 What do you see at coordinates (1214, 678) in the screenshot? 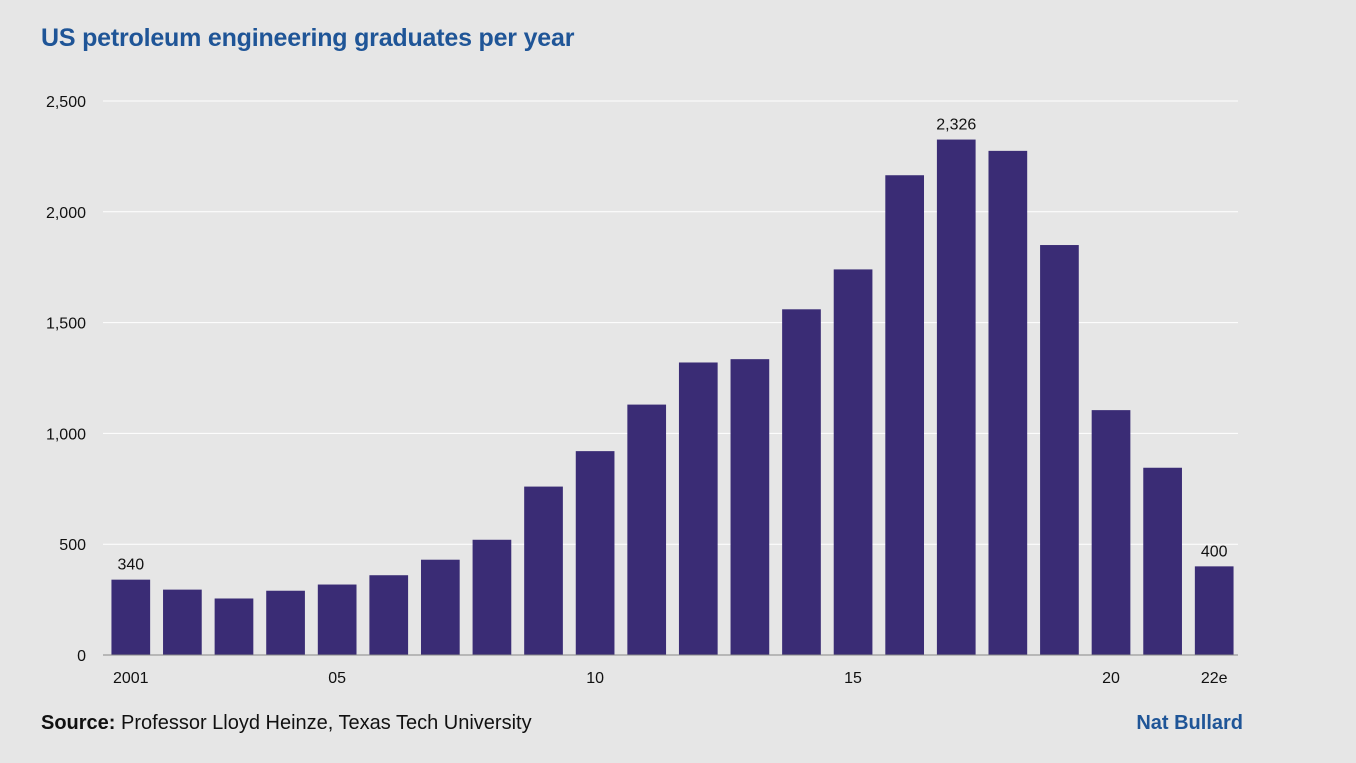
I see `x-tick-label: 22e` at bounding box center [1214, 678].